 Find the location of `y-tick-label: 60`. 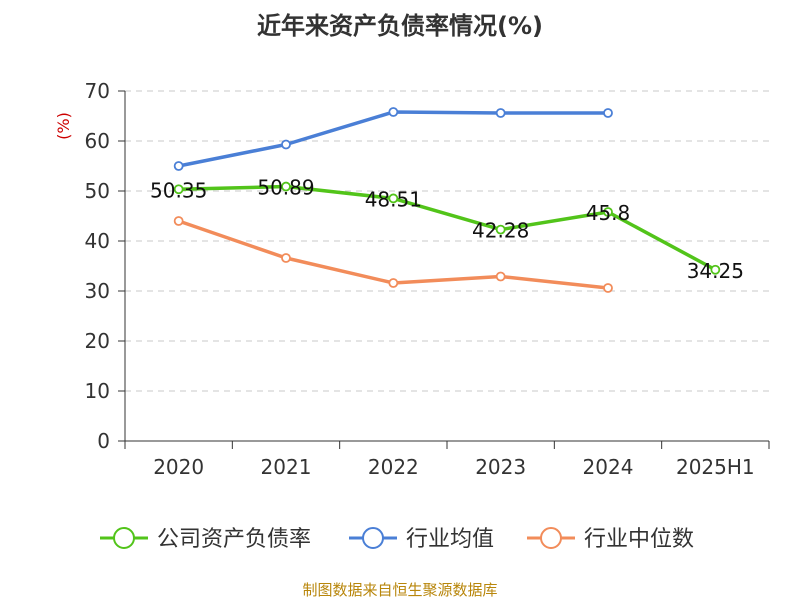

y-tick-label: 60 is located at coordinates (97, 141).